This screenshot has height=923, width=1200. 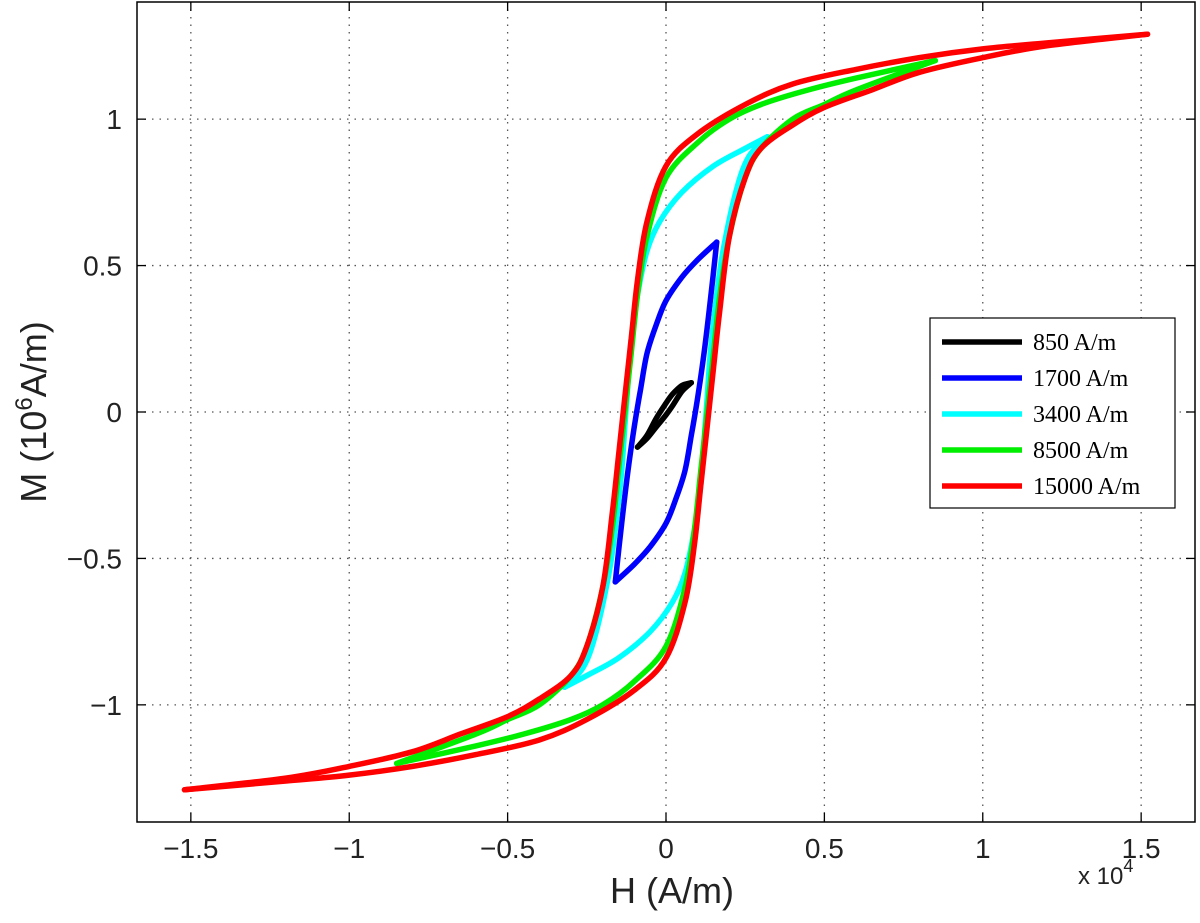 I want to click on x-tick-label: 0.5, so click(x=824, y=848).